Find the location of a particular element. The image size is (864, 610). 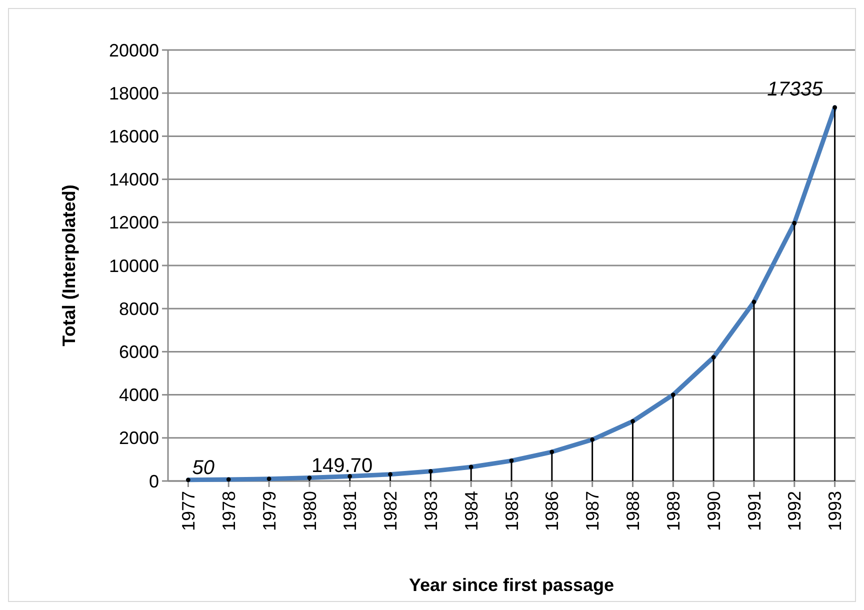

x-tick-label: 1986 is located at coordinates (552, 511).